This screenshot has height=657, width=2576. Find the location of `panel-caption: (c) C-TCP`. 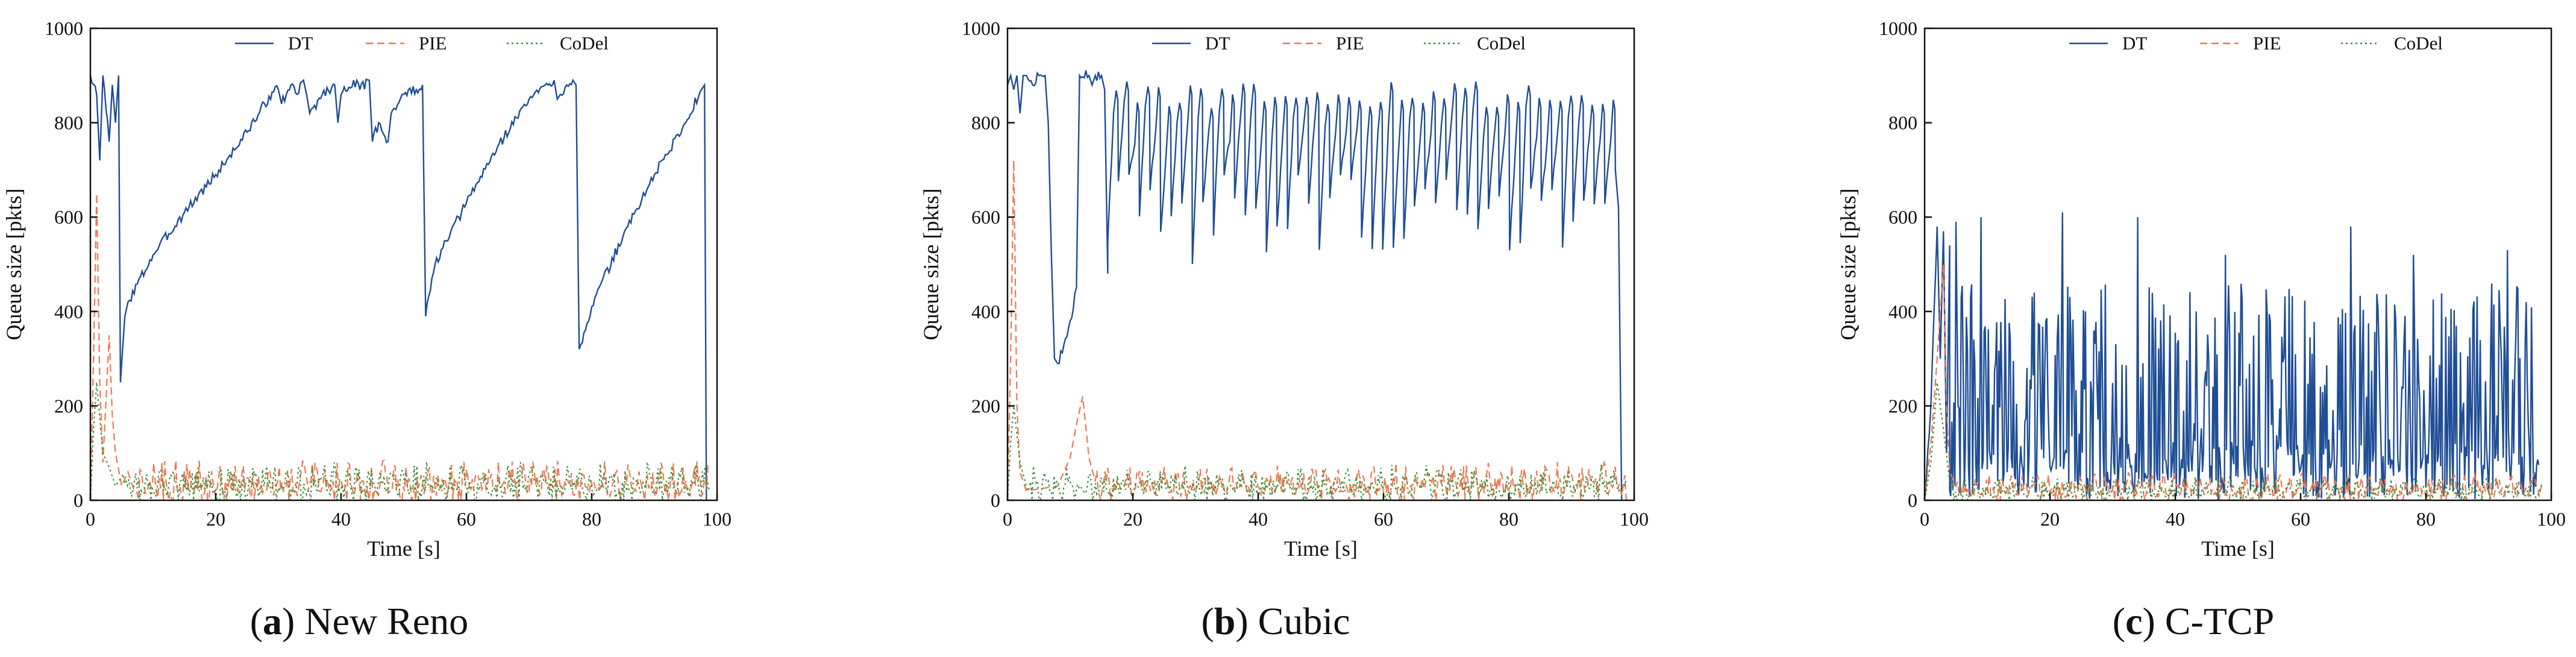

panel-caption: (c) C-TCP is located at coordinates (2193, 622).